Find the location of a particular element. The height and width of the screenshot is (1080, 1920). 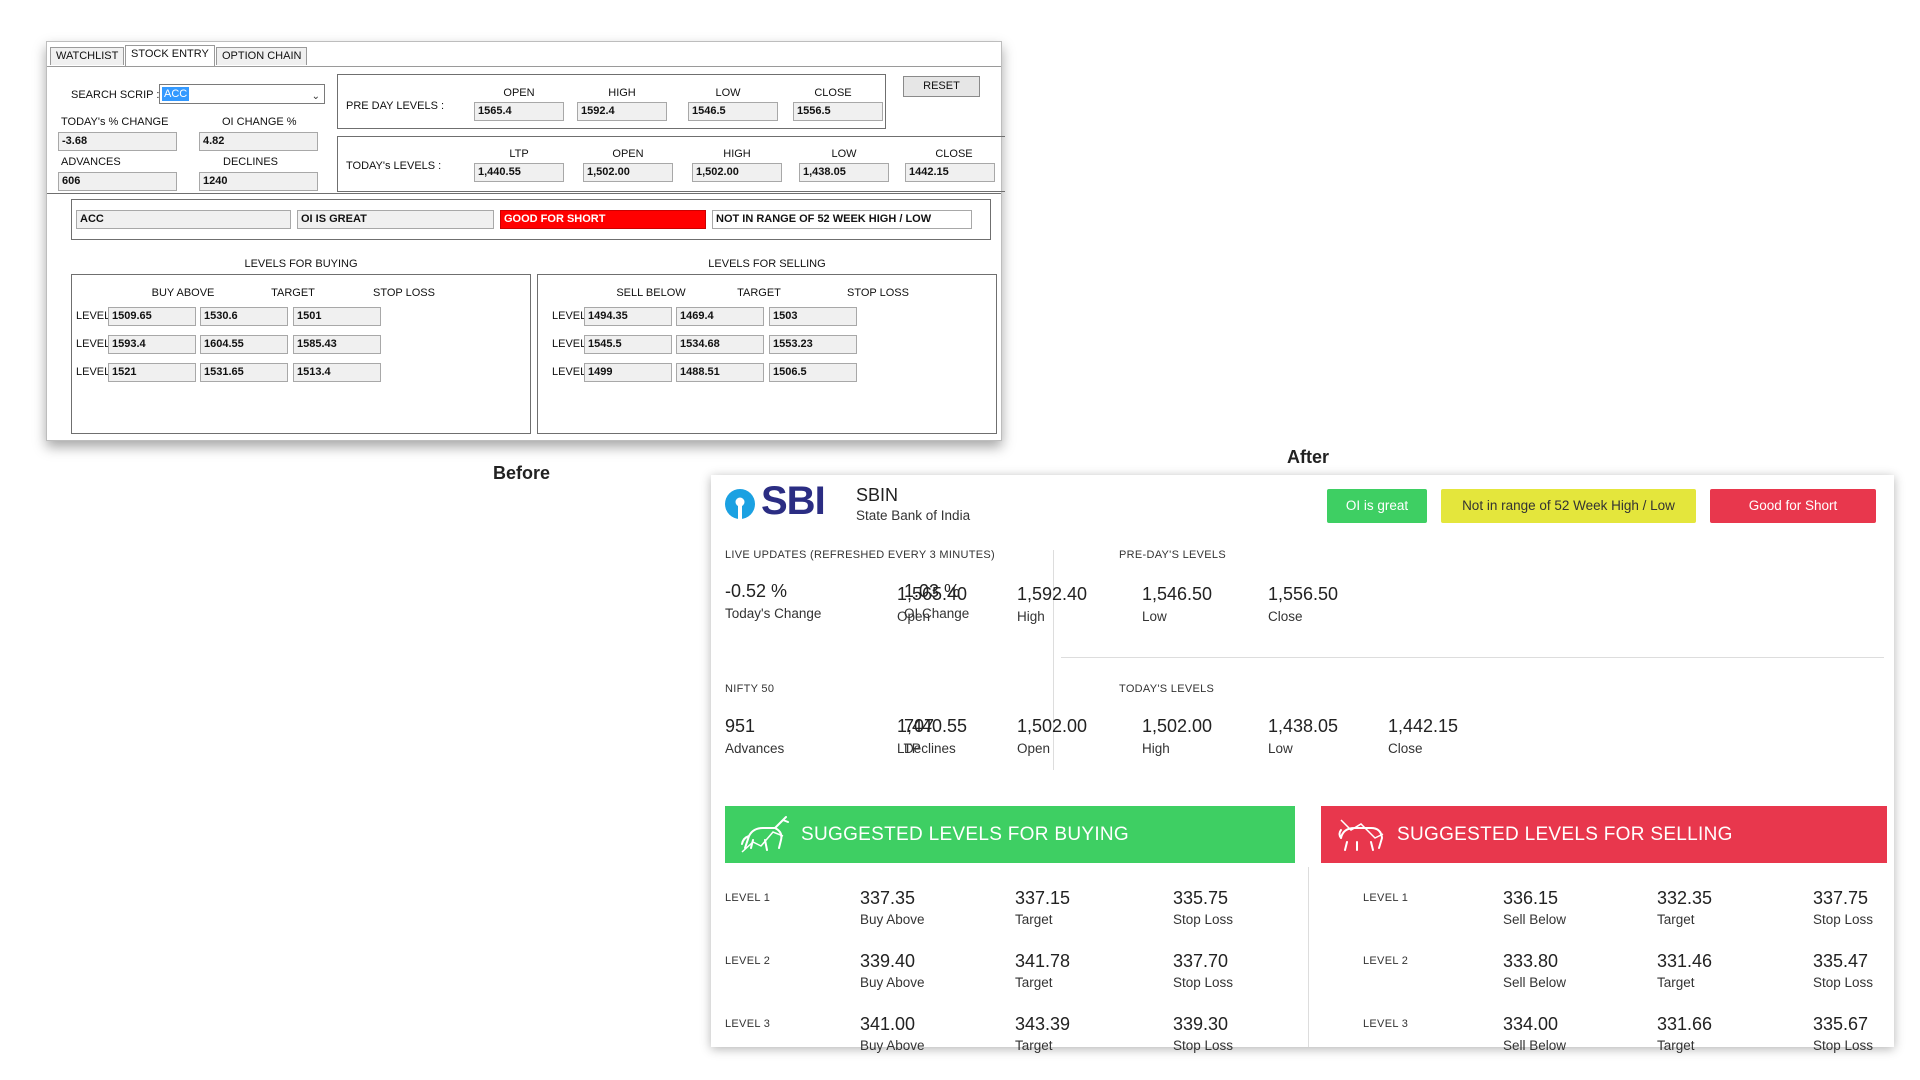

reset-button: RESET is located at coordinates (941, 86).